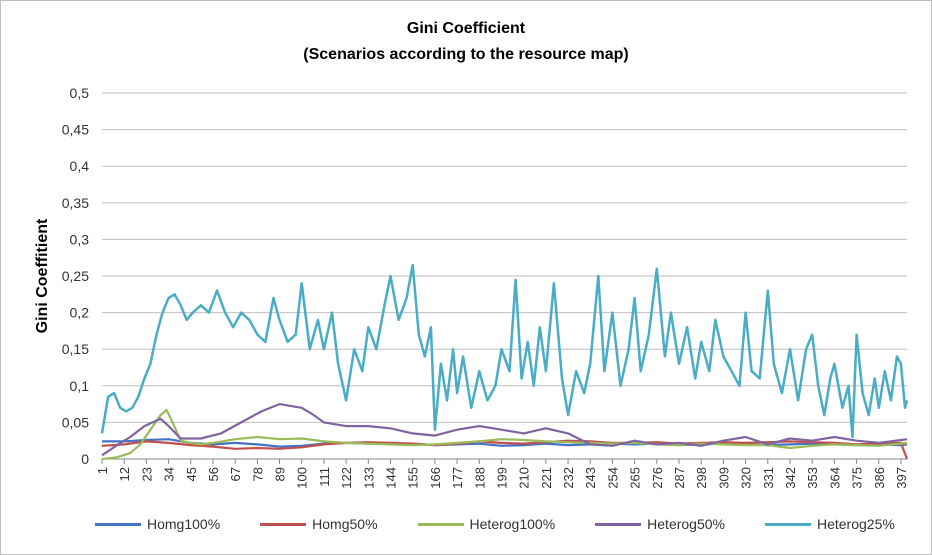 The height and width of the screenshot is (555, 932). What do you see at coordinates (302, 478) in the screenshot?
I see `x-tick-label: 100` at bounding box center [302, 478].